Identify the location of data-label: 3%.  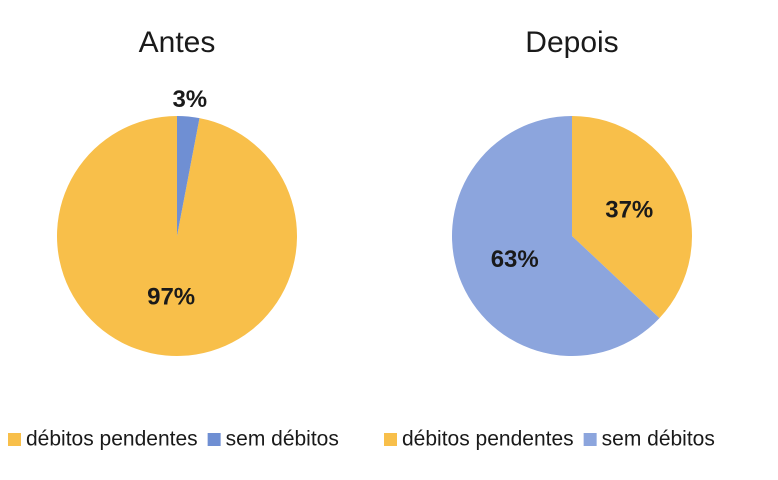
(189, 99).